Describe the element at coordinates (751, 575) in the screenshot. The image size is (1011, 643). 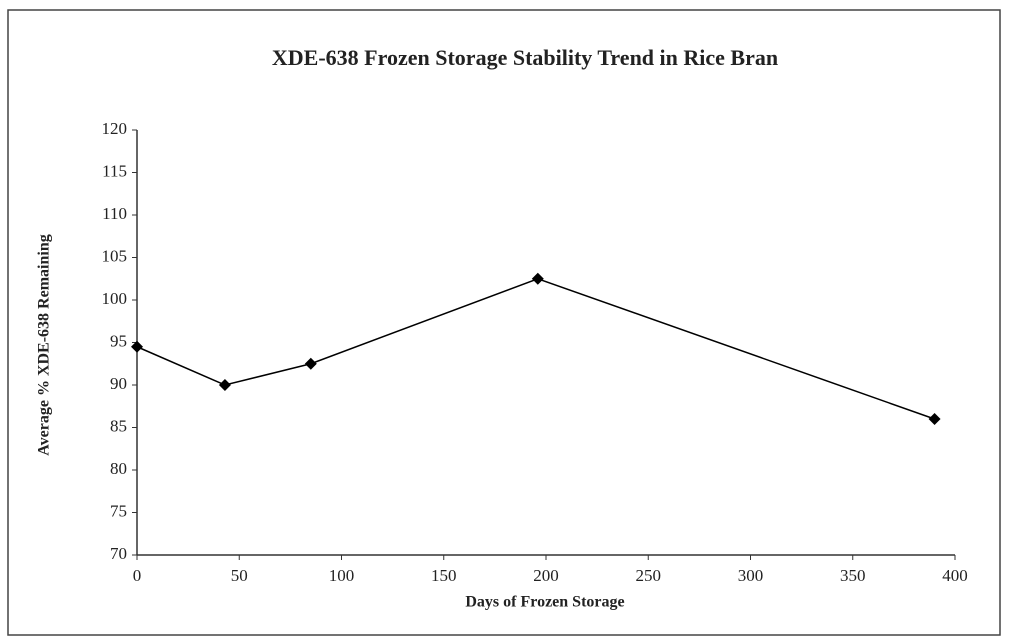
I see `x-tick-label: 300` at that location.